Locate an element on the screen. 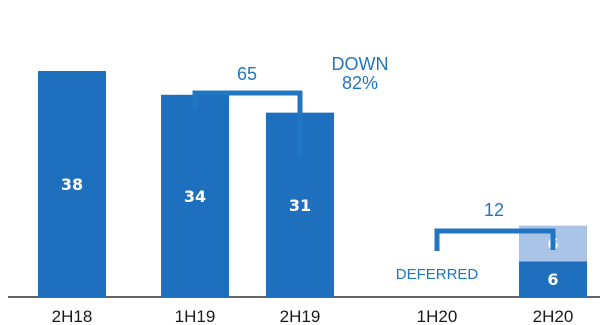 This screenshot has height=325, width=608. bar-label-2h19: 31 is located at coordinates (300, 205).